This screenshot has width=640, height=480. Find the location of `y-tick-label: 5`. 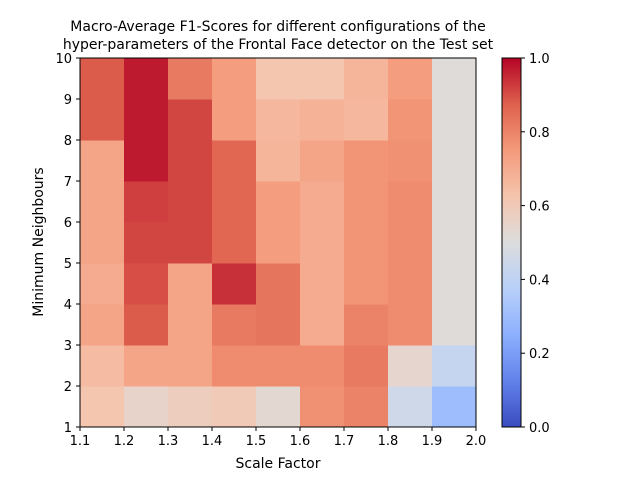

y-tick-label: 5 is located at coordinates (68, 264).